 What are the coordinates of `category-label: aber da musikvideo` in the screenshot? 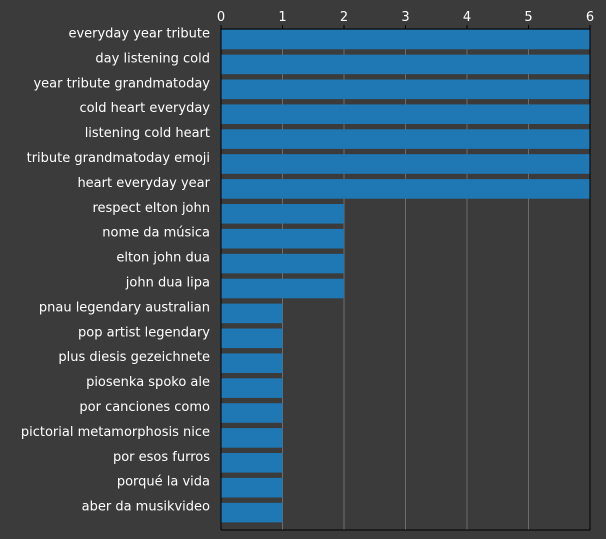 It's located at (146, 507).